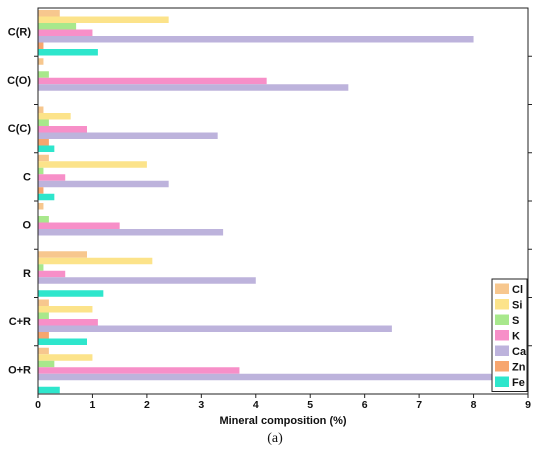  I want to click on bar-C(C)-Si, so click(54, 116).